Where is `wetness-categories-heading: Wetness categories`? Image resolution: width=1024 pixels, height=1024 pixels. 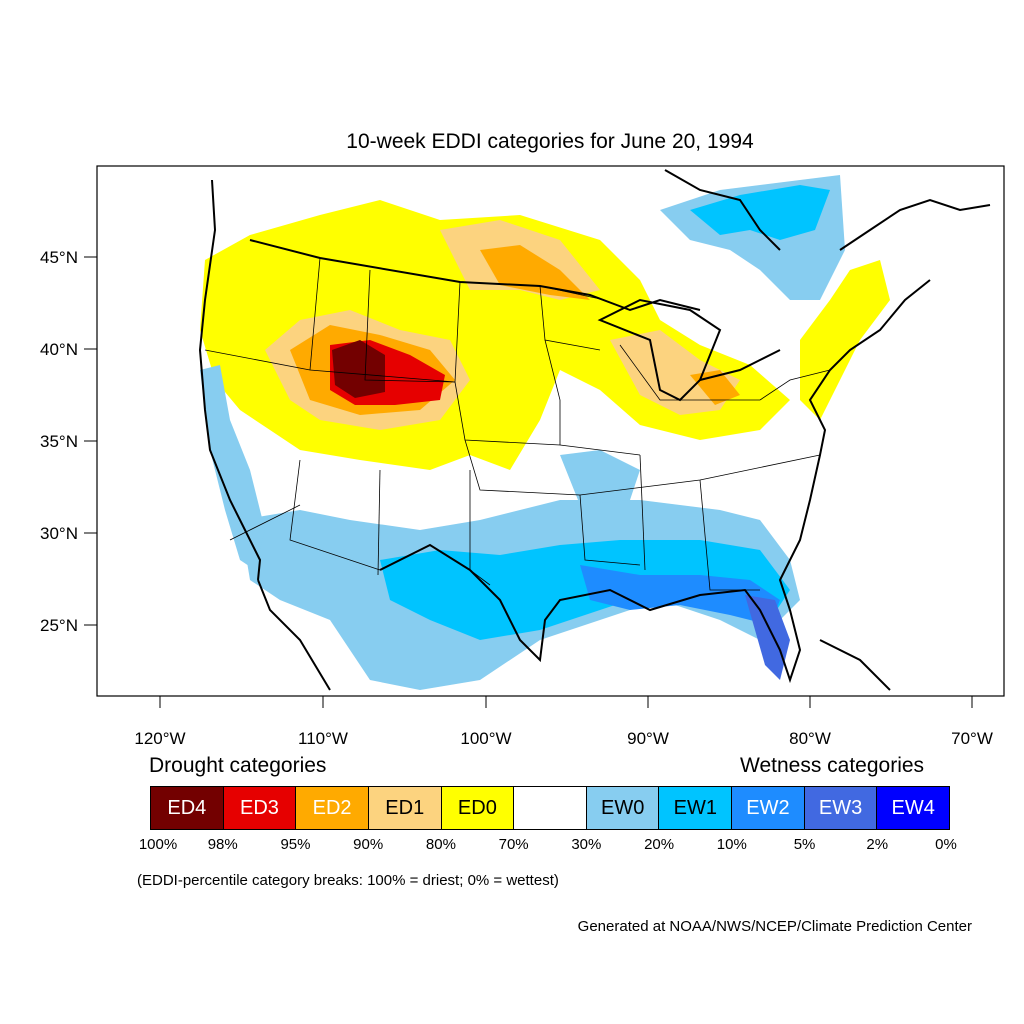
wetness-categories-heading: Wetness categories is located at coordinates (832, 765).